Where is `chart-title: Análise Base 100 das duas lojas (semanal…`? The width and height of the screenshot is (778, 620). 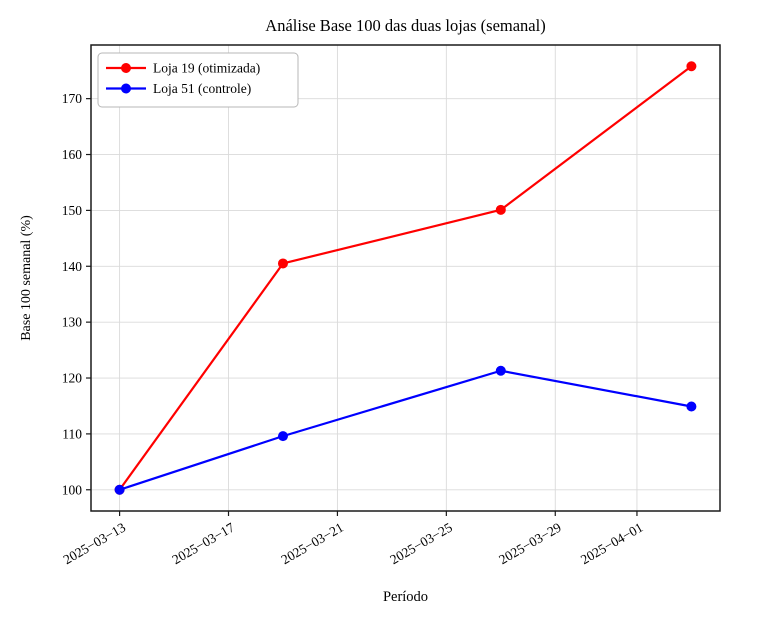
chart-title: Análise Base 100 das duas lojas (semanal… is located at coordinates (405, 25).